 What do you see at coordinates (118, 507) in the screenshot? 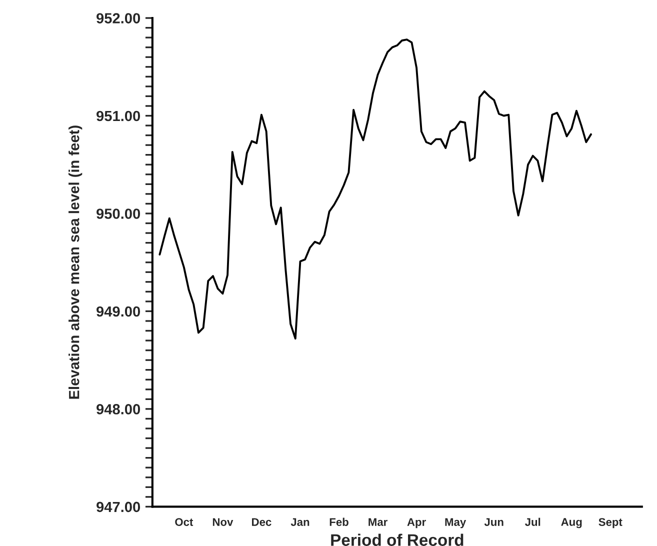
I see `y-tick-label: 947.00` at bounding box center [118, 507].